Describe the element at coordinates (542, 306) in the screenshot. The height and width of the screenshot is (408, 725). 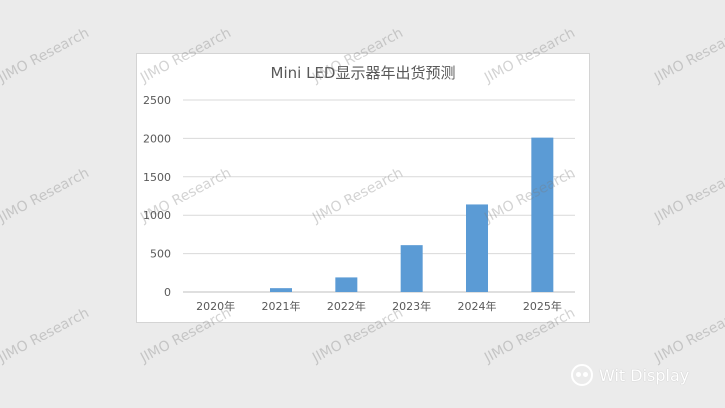
I see `x-tick-label: 2025年` at that location.